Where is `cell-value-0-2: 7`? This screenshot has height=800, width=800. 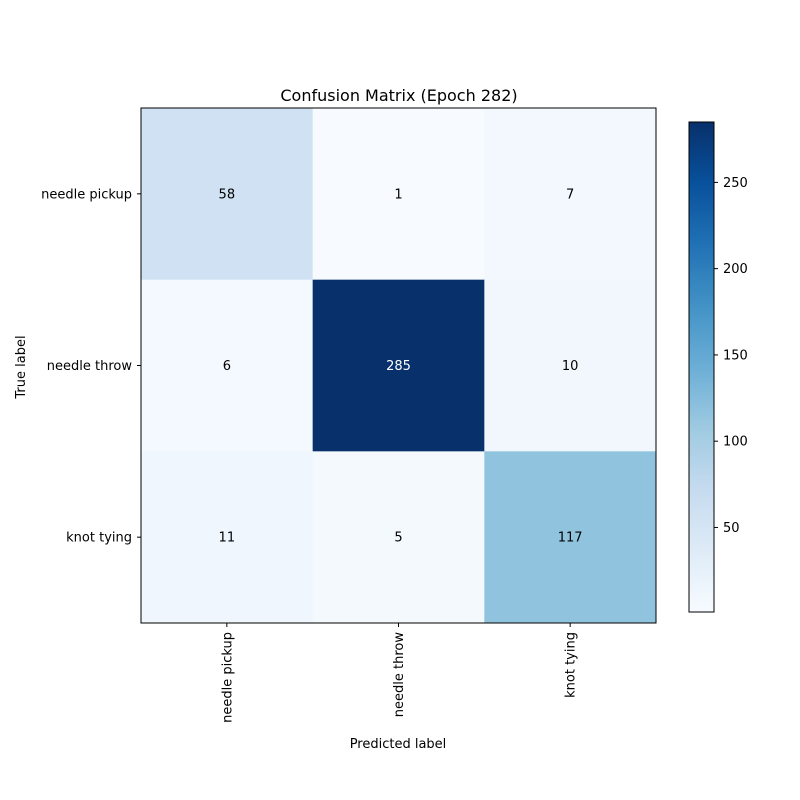
cell-value-0-2: 7 is located at coordinates (570, 194).